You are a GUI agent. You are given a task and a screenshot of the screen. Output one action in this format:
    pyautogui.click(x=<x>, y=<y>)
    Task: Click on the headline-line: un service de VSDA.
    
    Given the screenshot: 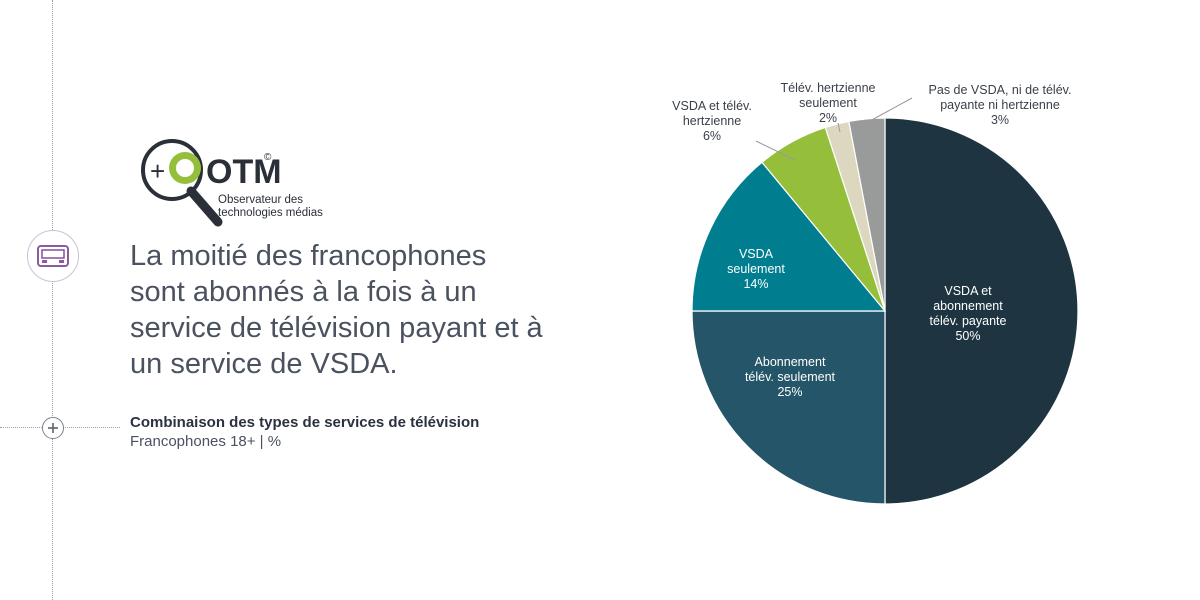 What is the action you would take?
    pyautogui.click(x=264, y=364)
    